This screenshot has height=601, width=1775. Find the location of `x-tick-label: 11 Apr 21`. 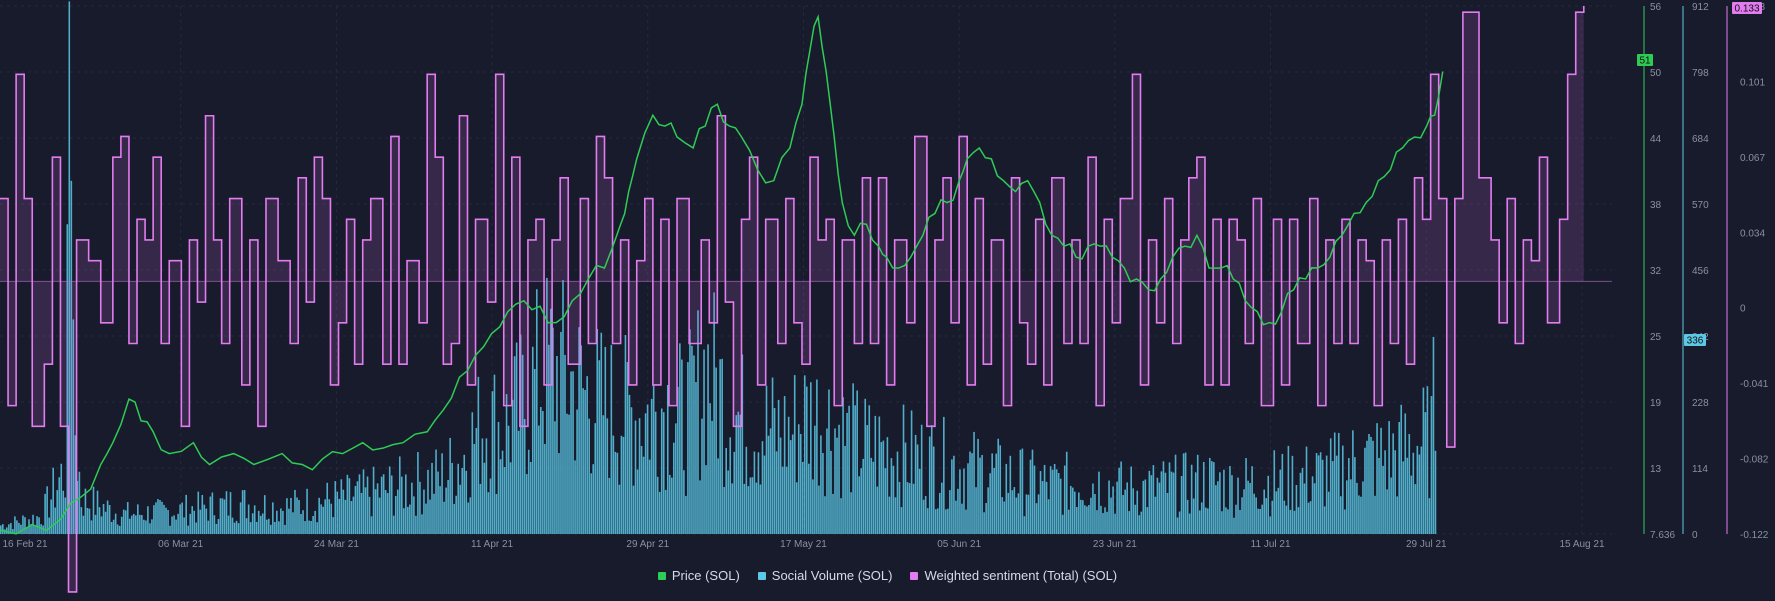

x-tick-label: 11 Apr 21 is located at coordinates (492, 544).